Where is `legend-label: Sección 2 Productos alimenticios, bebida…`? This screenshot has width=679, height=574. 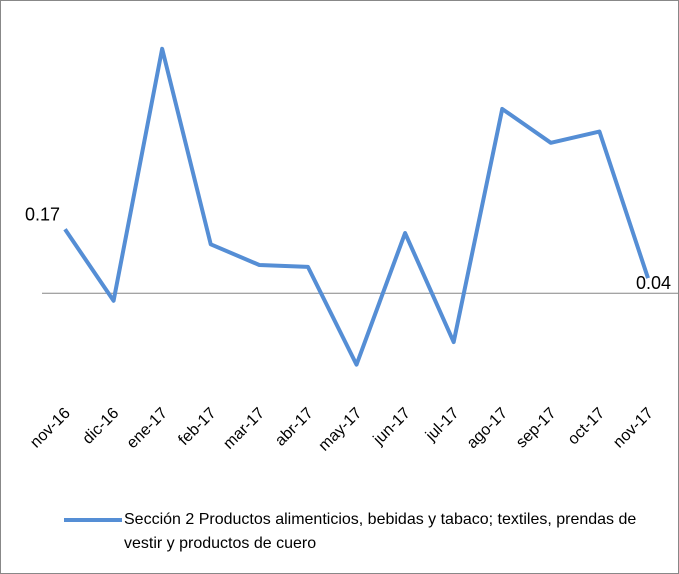 legend-label: Sección 2 Productos alimenticios, bebida… is located at coordinates (380, 531).